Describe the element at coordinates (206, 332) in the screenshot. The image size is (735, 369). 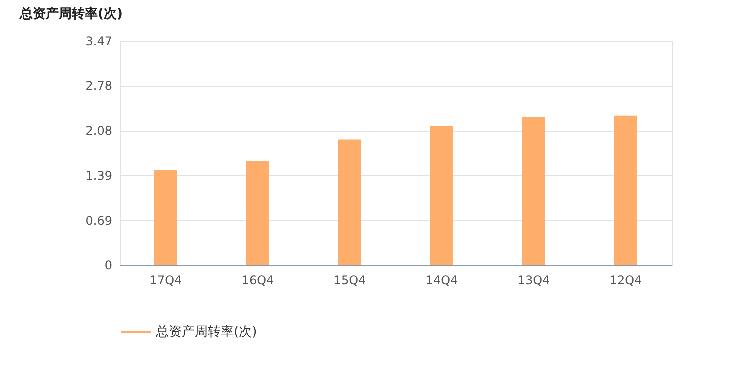
I see `legend-label: 总资产周转率(次)` at that location.